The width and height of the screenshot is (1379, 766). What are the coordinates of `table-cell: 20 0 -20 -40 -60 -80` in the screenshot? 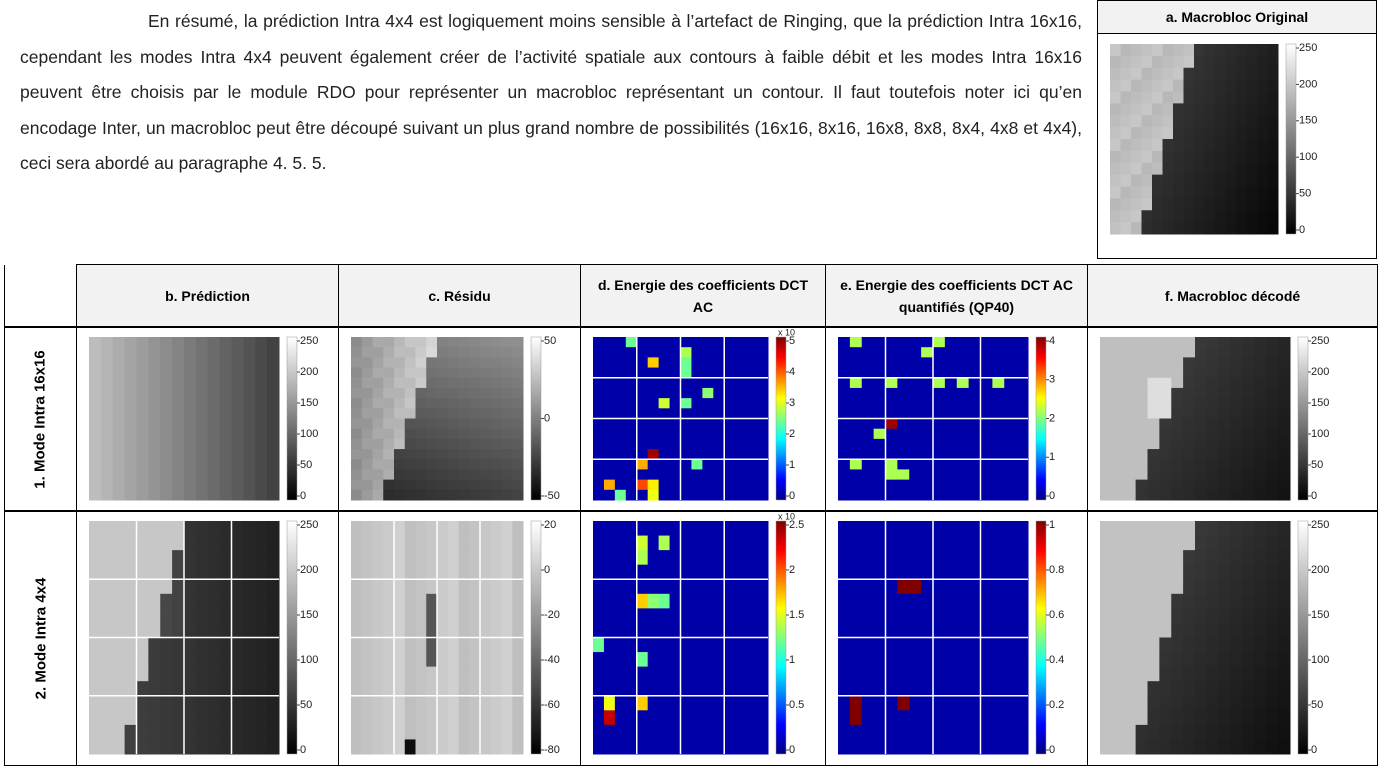 It's located at (459, 638).